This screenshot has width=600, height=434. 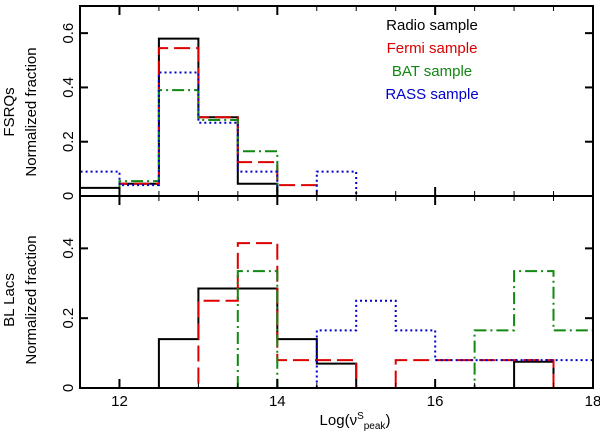 I want to click on fsrq-y-tick-label: 0.4, so click(x=68, y=87).